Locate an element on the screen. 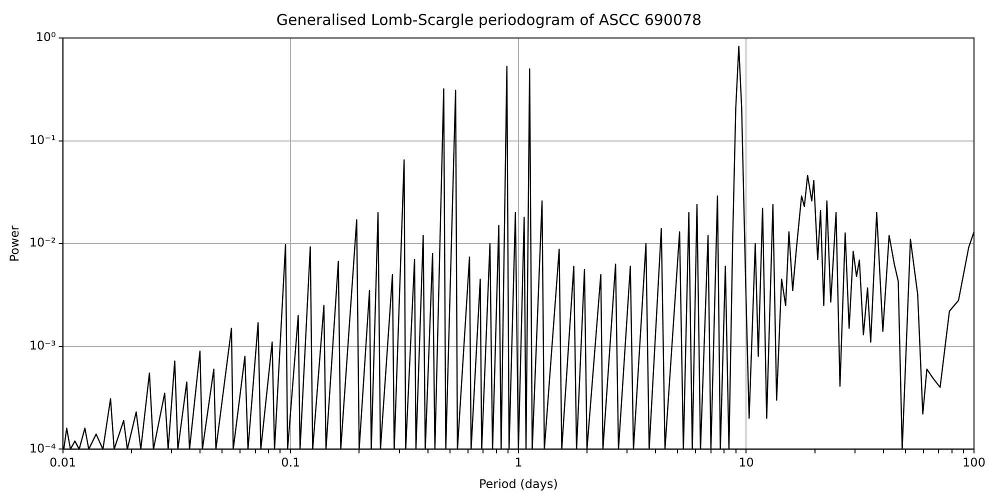  y-axis-title: Power is located at coordinates (14, 243).